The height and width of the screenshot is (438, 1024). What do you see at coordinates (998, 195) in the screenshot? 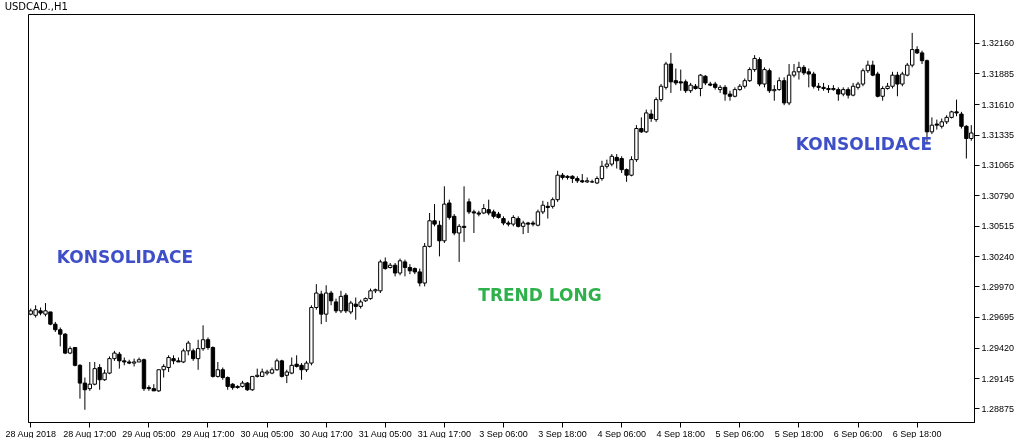
I see `y-tick-label: 1.30790` at bounding box center [998, 195].